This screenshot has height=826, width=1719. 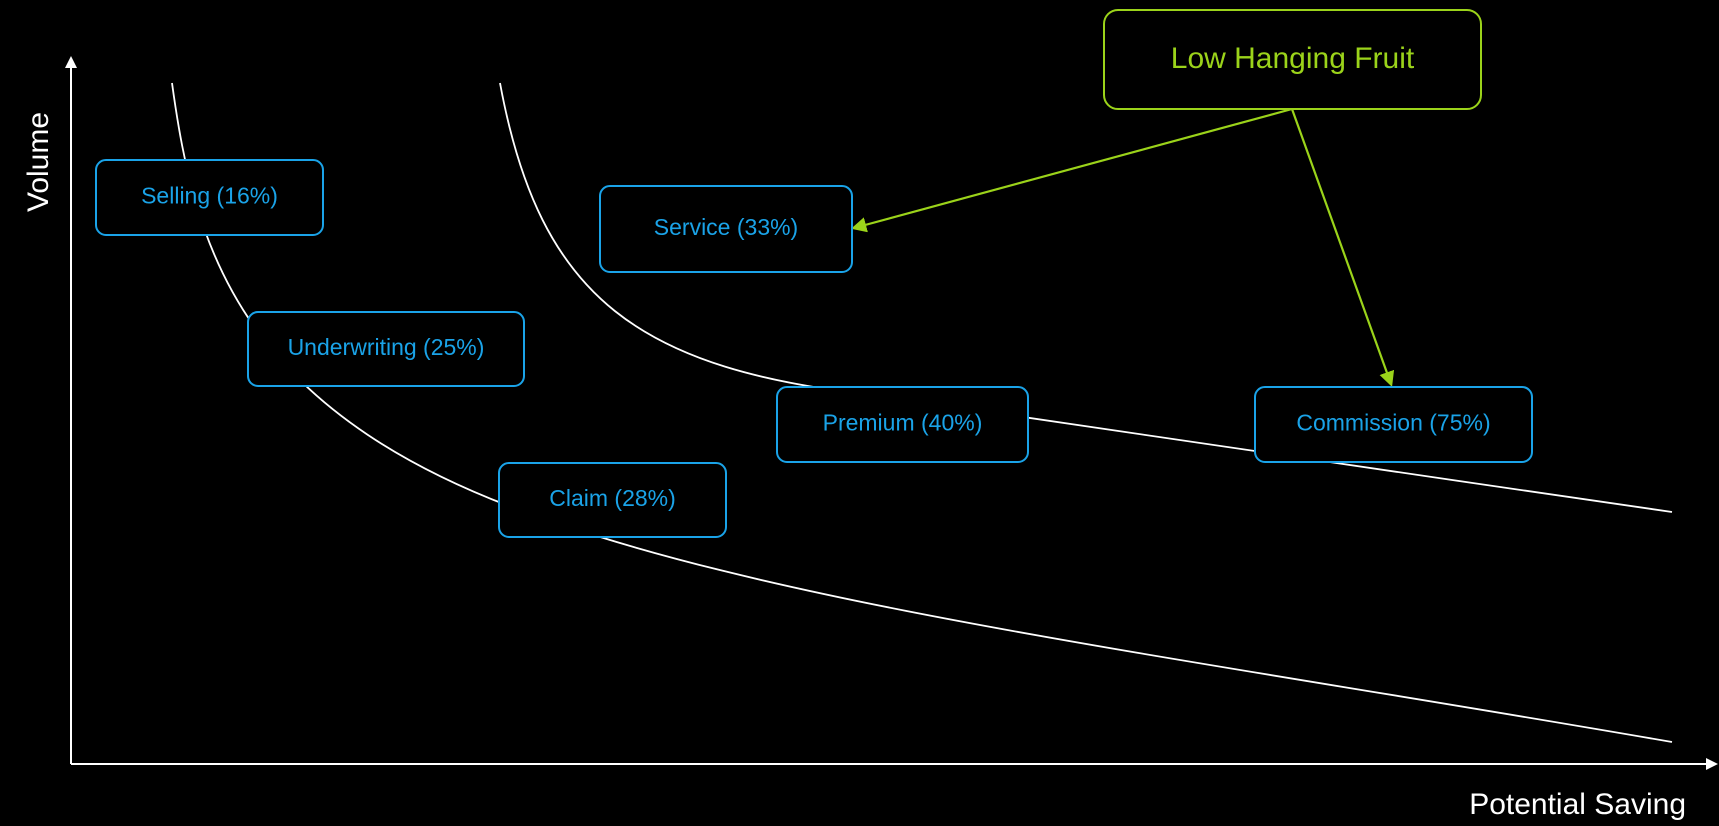 I want to click on box-premium: Premium (40%), so click(x=902, y=424).